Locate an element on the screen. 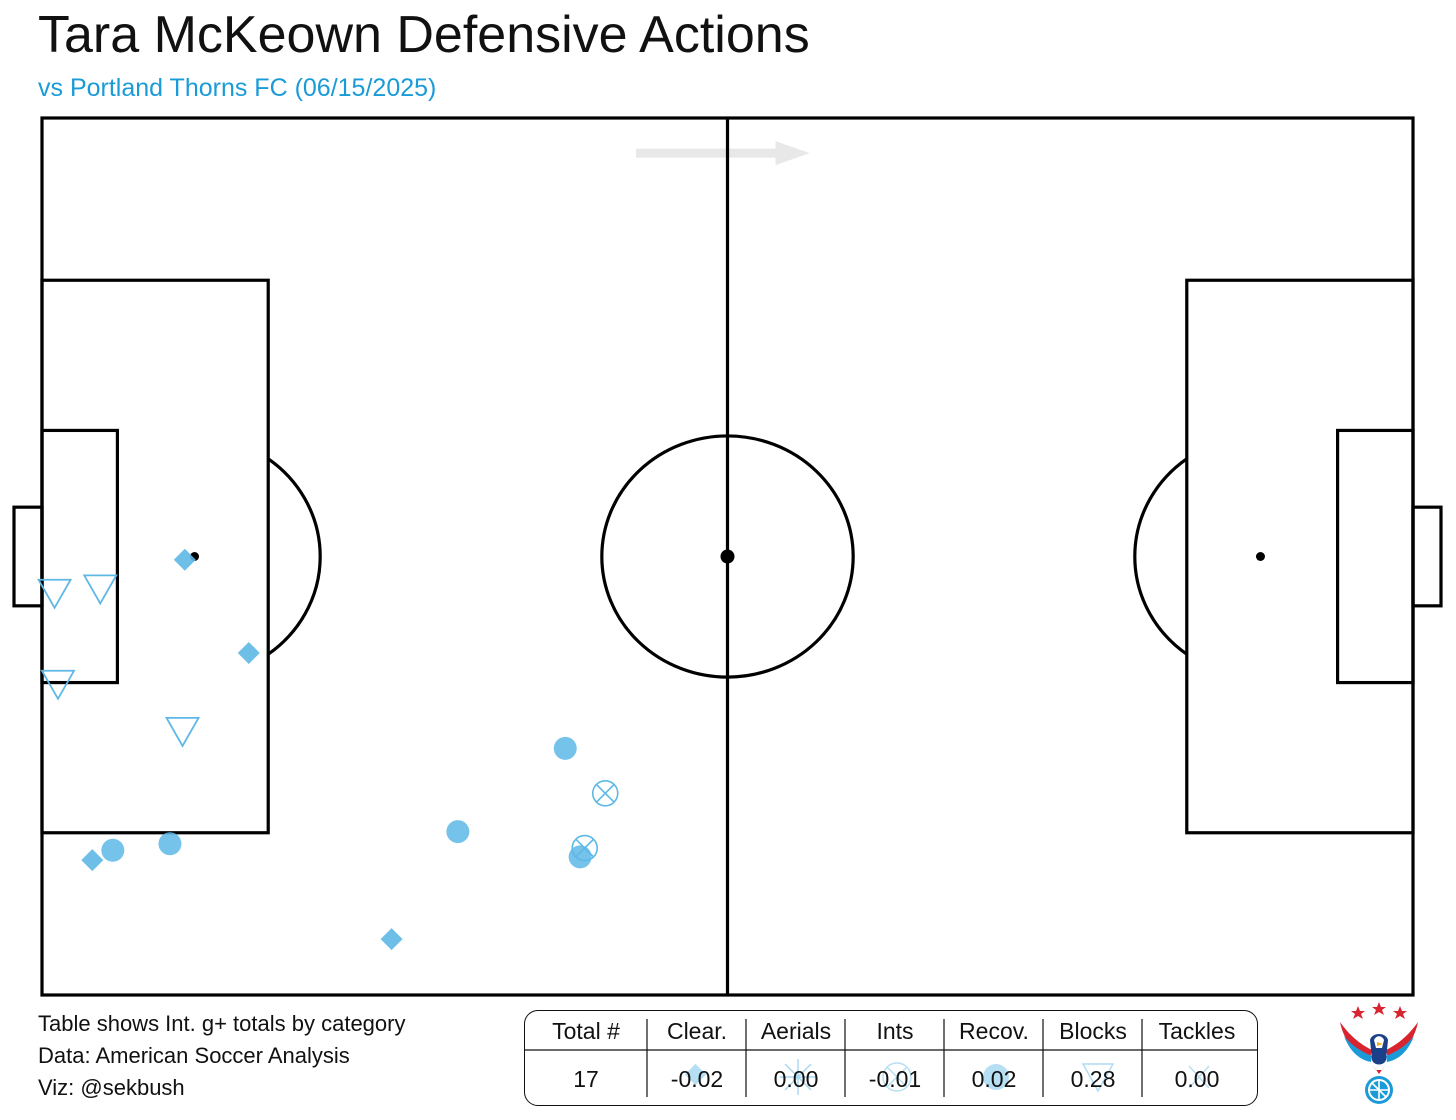  arrow-head is located at coordinates (792, 153).